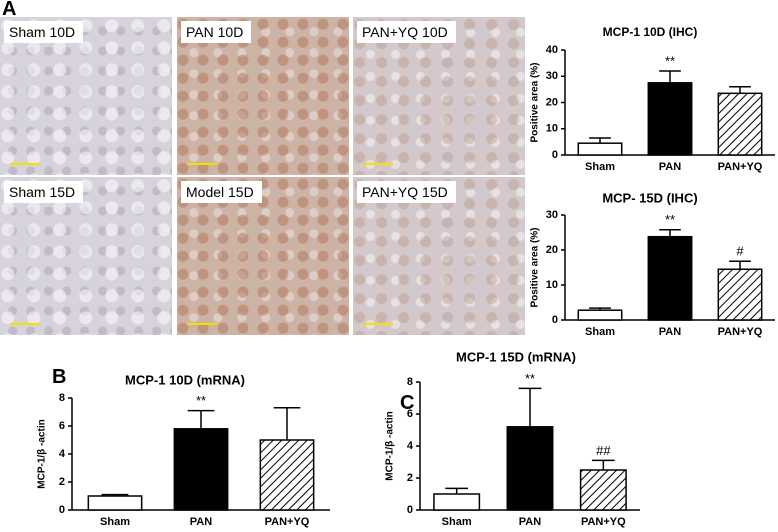 This screenshot has height=532, width=778. I want to click on micrograph: Model 15D, so click(263, 256).